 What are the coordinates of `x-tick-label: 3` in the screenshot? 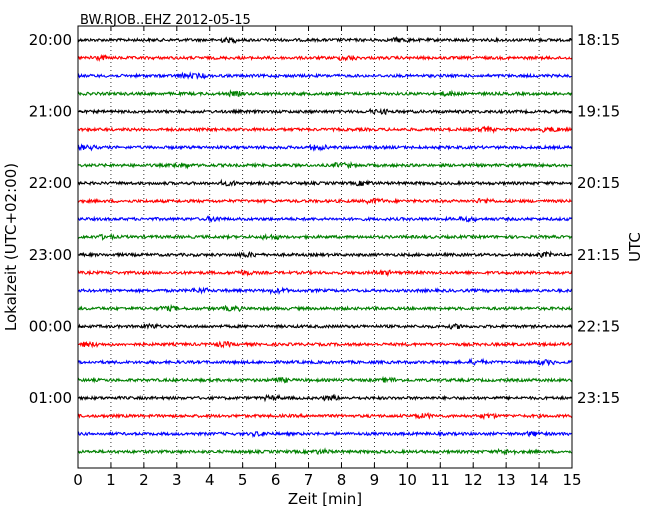 It's located at (177, 480).